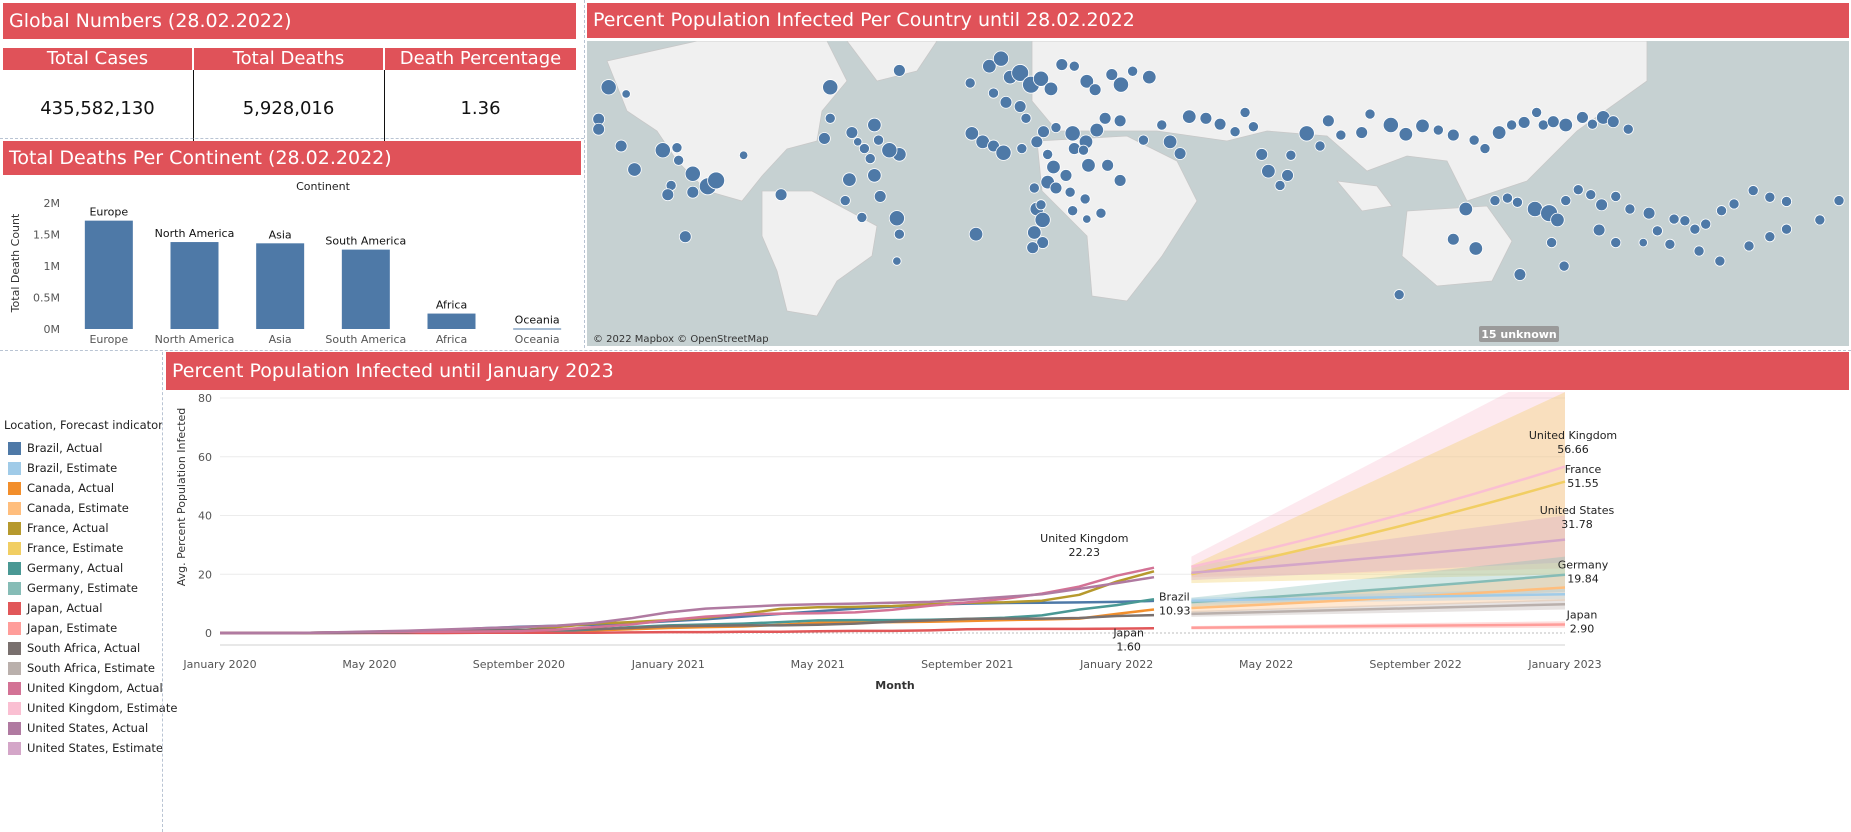 This screenshot has width=1851, height=832. I want to click on legend-item: Japan, Actual, so click(90, 608).